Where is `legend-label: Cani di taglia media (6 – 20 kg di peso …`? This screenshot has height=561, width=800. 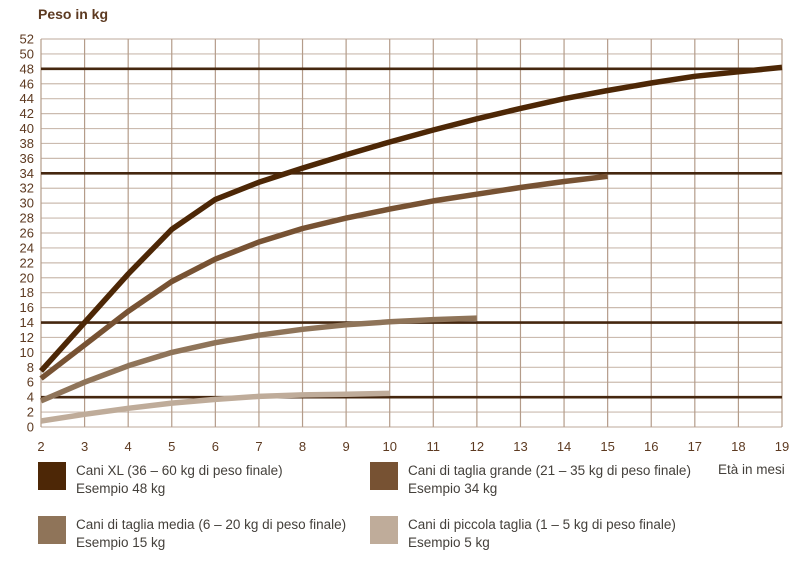 legend-label: Cani di taglia media (6 – 20 kg di peso … is located at coordinates (211, 534).